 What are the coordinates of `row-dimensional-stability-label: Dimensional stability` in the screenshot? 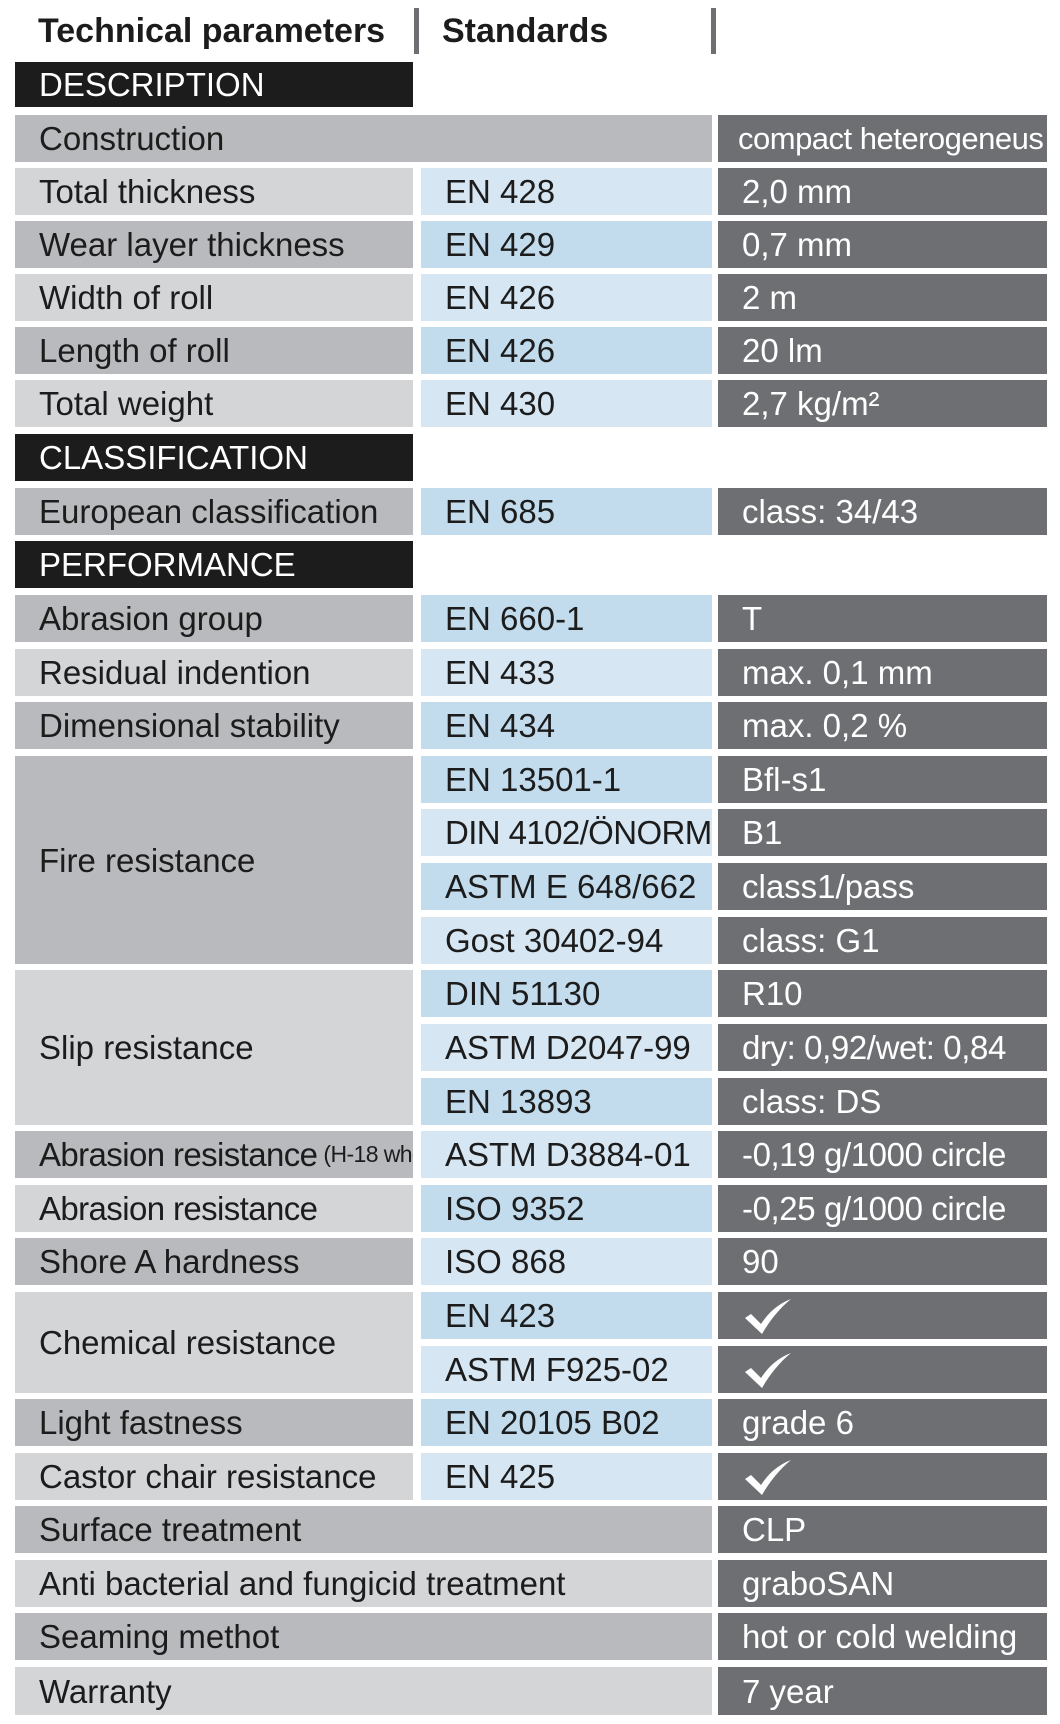 It's located at (214, 725).